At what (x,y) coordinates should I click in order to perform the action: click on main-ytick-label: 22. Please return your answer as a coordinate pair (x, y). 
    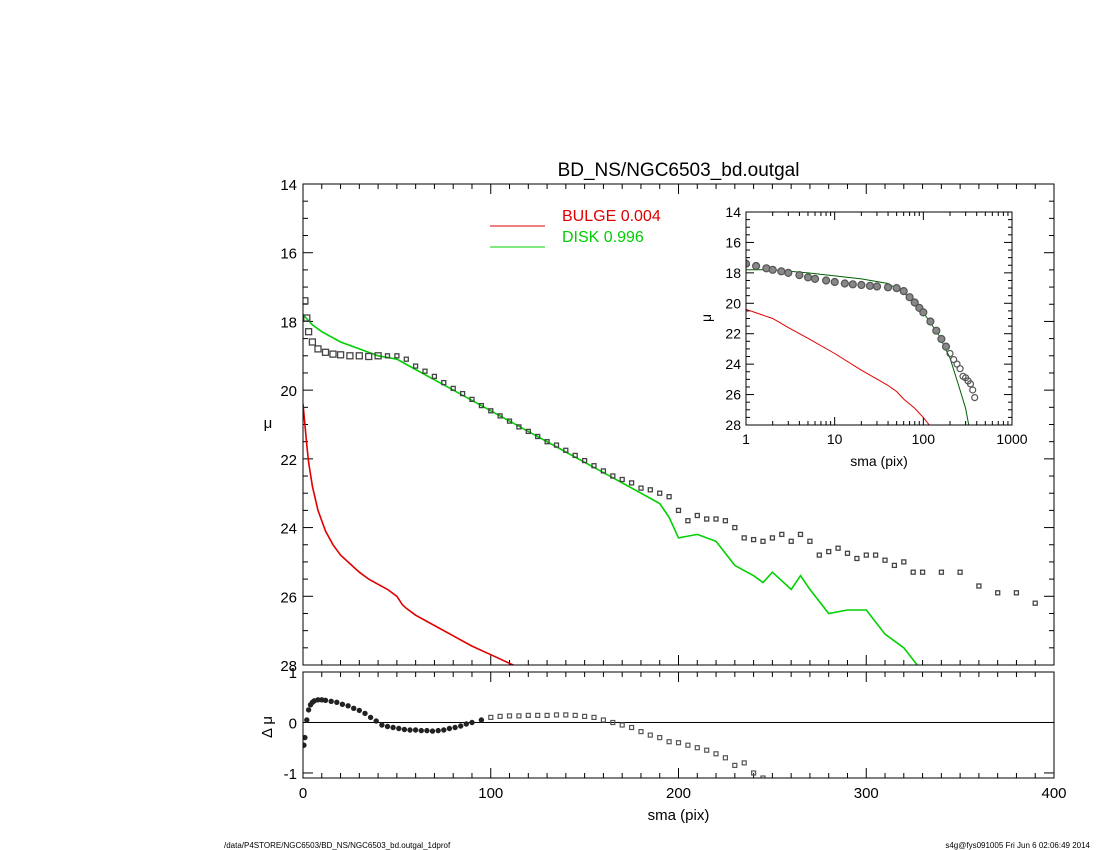
    Looking at the image, I should click on (288, 460).